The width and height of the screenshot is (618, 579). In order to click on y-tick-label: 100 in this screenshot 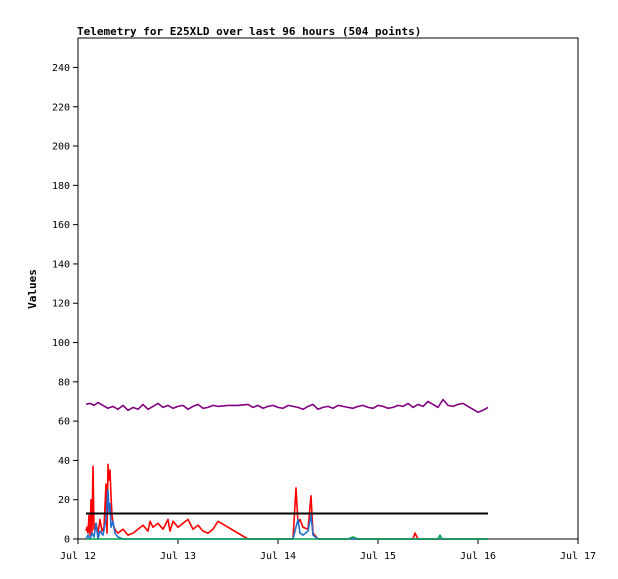, I will do `click(61, 343)`.